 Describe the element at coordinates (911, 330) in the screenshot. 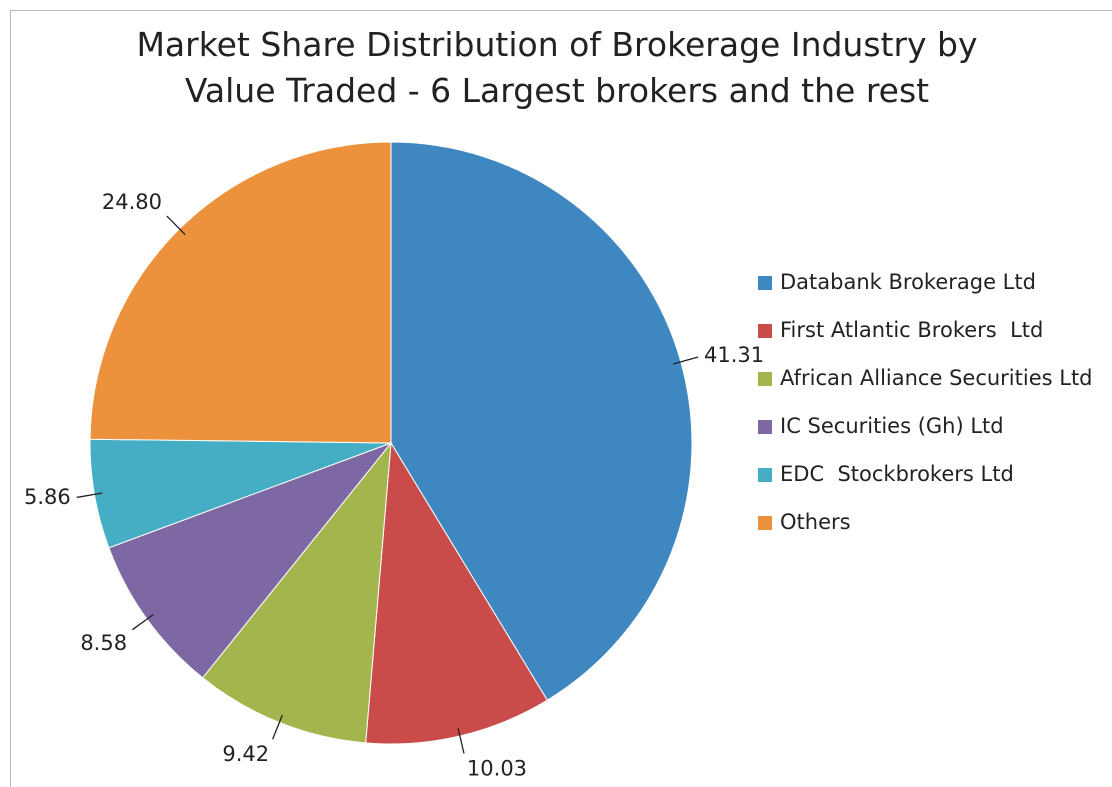

I see `legend-label: First Atlantic Brokers Ltd` at that location.